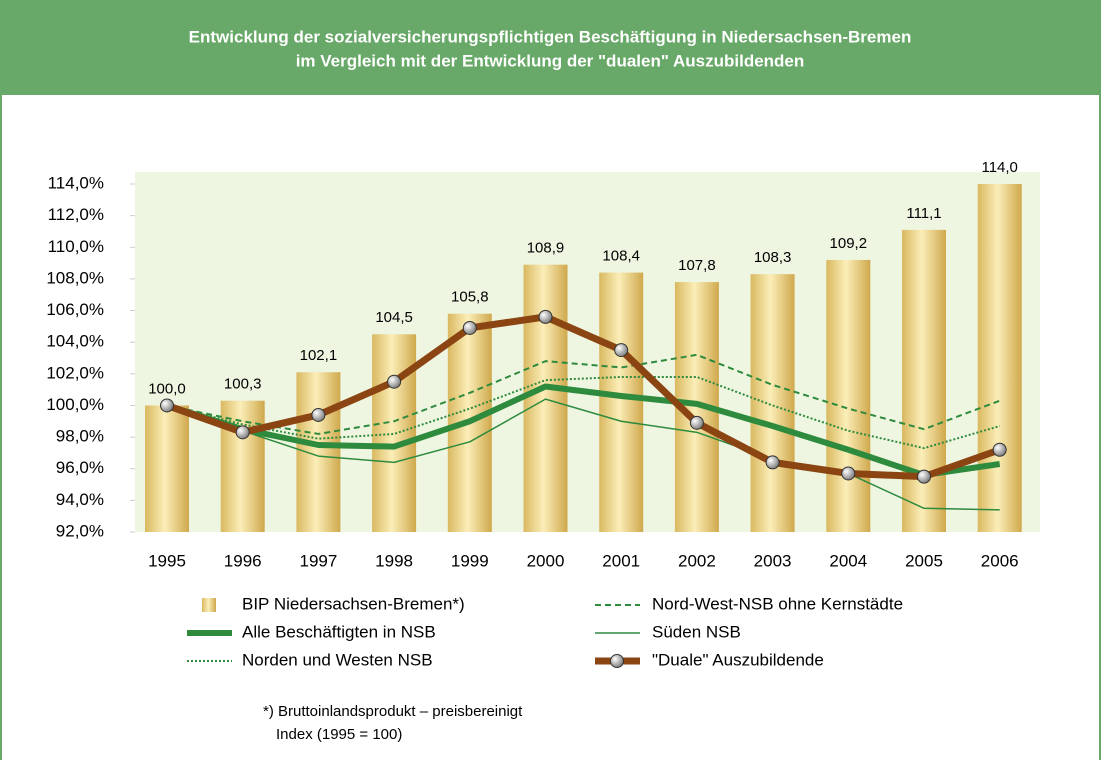  What do you see at coordinates (546, 248) in the screenshot?
I see `data-label: 108,9` at bounding box center [546, 248].